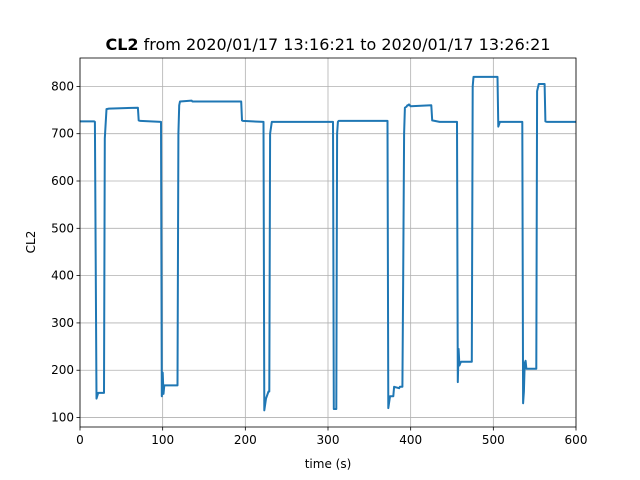 The image size is (640, 480). Describe the element at coordinates (493, 440) in the screenshot. I see `x-tick-label: 500` at that location.